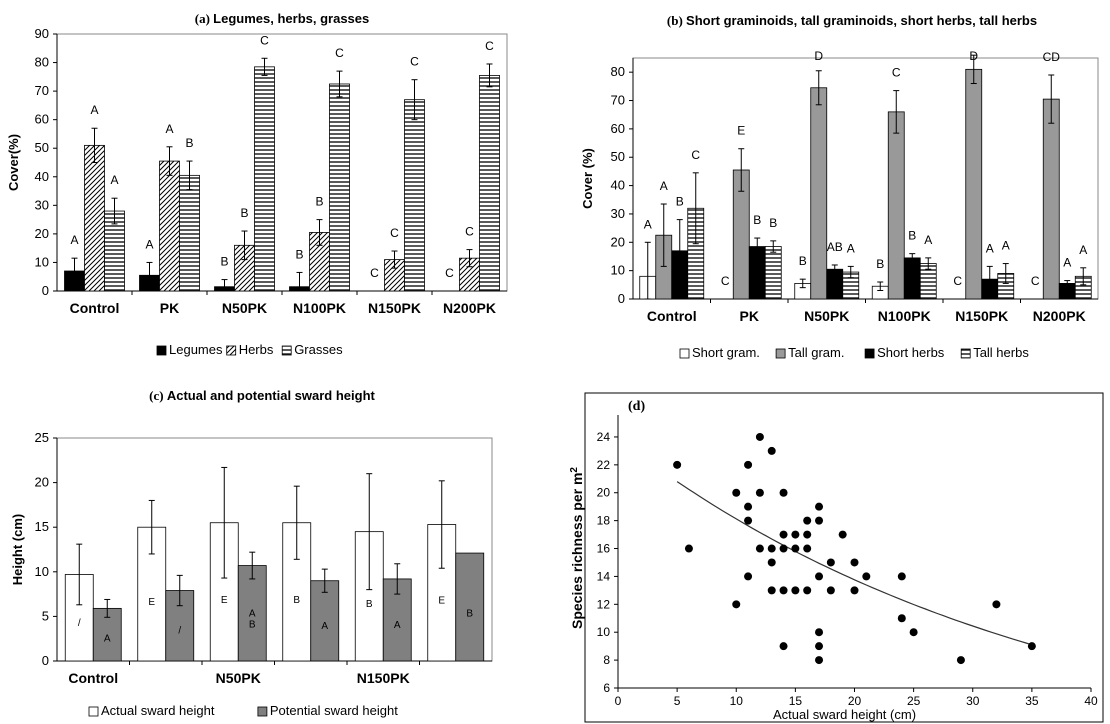 The width and height of the screenshot is (1110, 724). Describe the element at coordinates (914, 701) in the screenshot. I see `x-tick-label: 25` at that location.